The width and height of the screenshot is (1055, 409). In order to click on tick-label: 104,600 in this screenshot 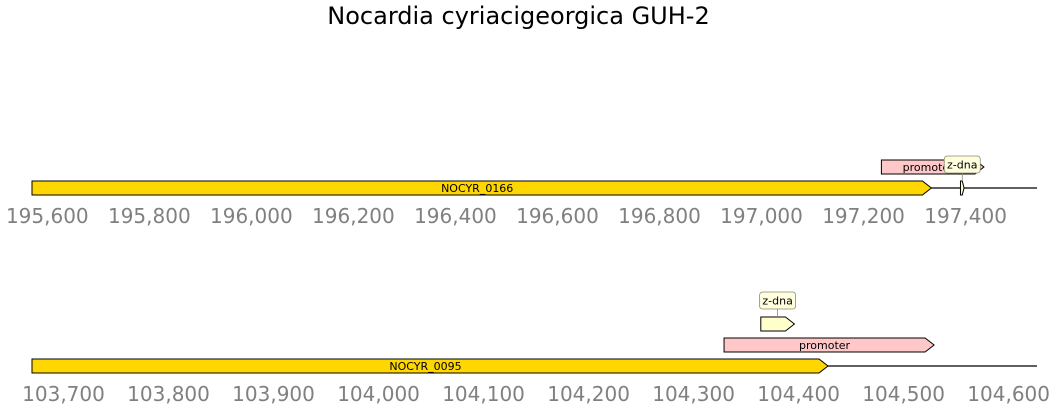, I will do `click(1008, 394)`.